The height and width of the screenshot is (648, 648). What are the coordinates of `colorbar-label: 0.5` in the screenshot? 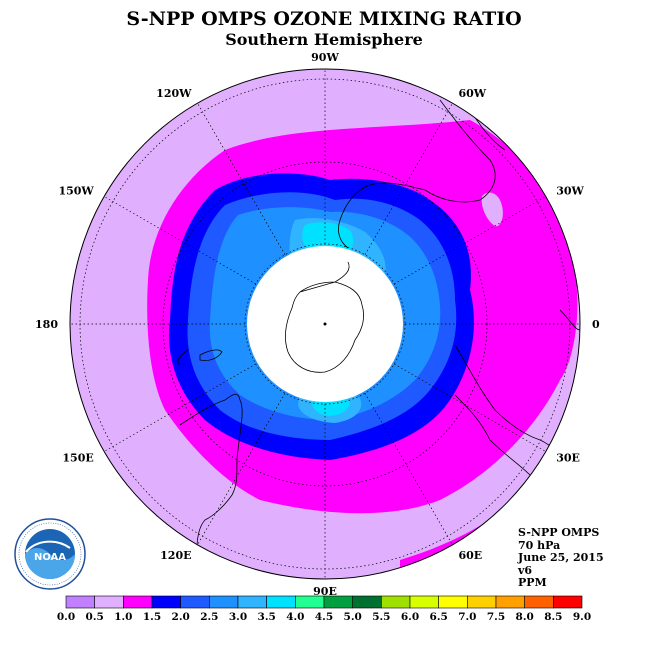 It's located at (95, 617).